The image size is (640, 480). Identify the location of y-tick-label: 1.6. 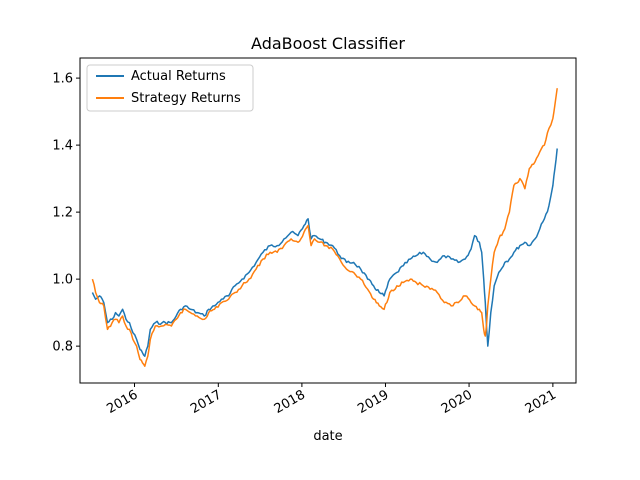
(62, 79).